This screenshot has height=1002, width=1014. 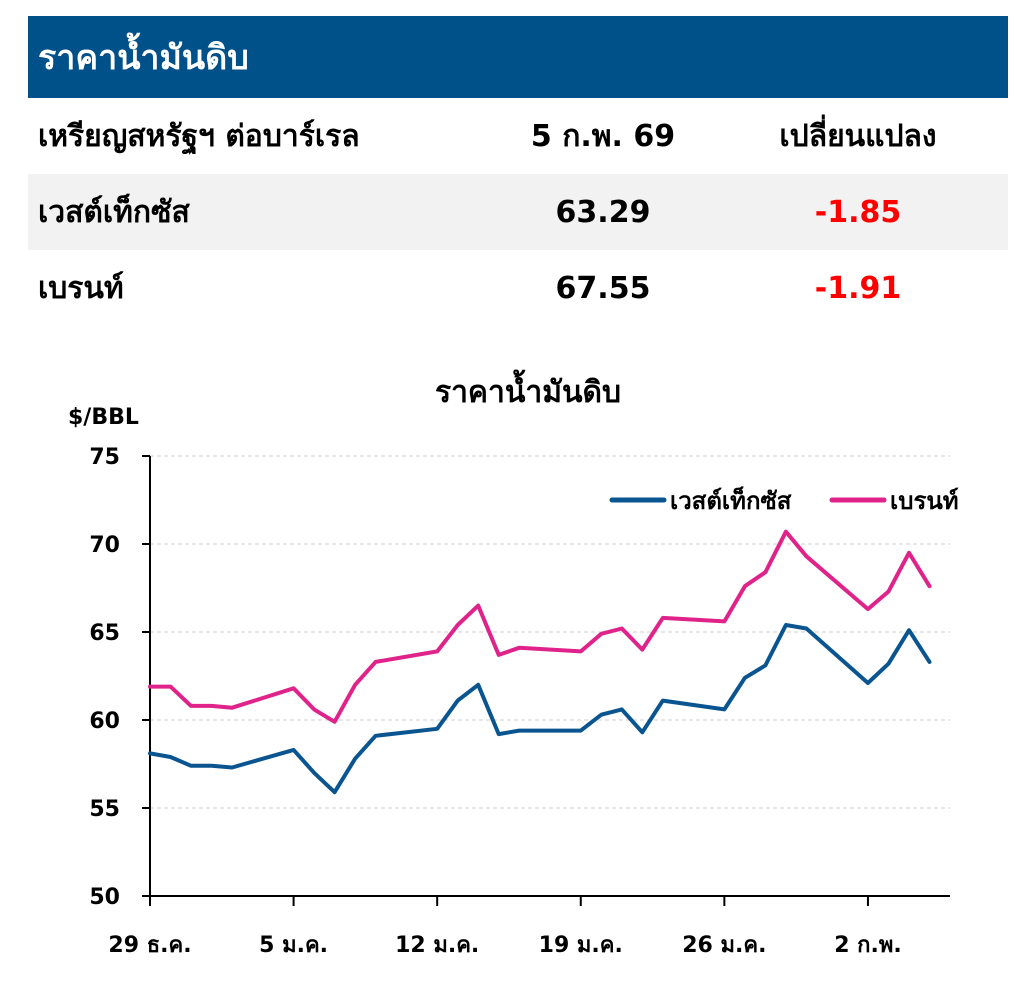 I want to click on y-tick-label: 70, so click(x=104, y=545).